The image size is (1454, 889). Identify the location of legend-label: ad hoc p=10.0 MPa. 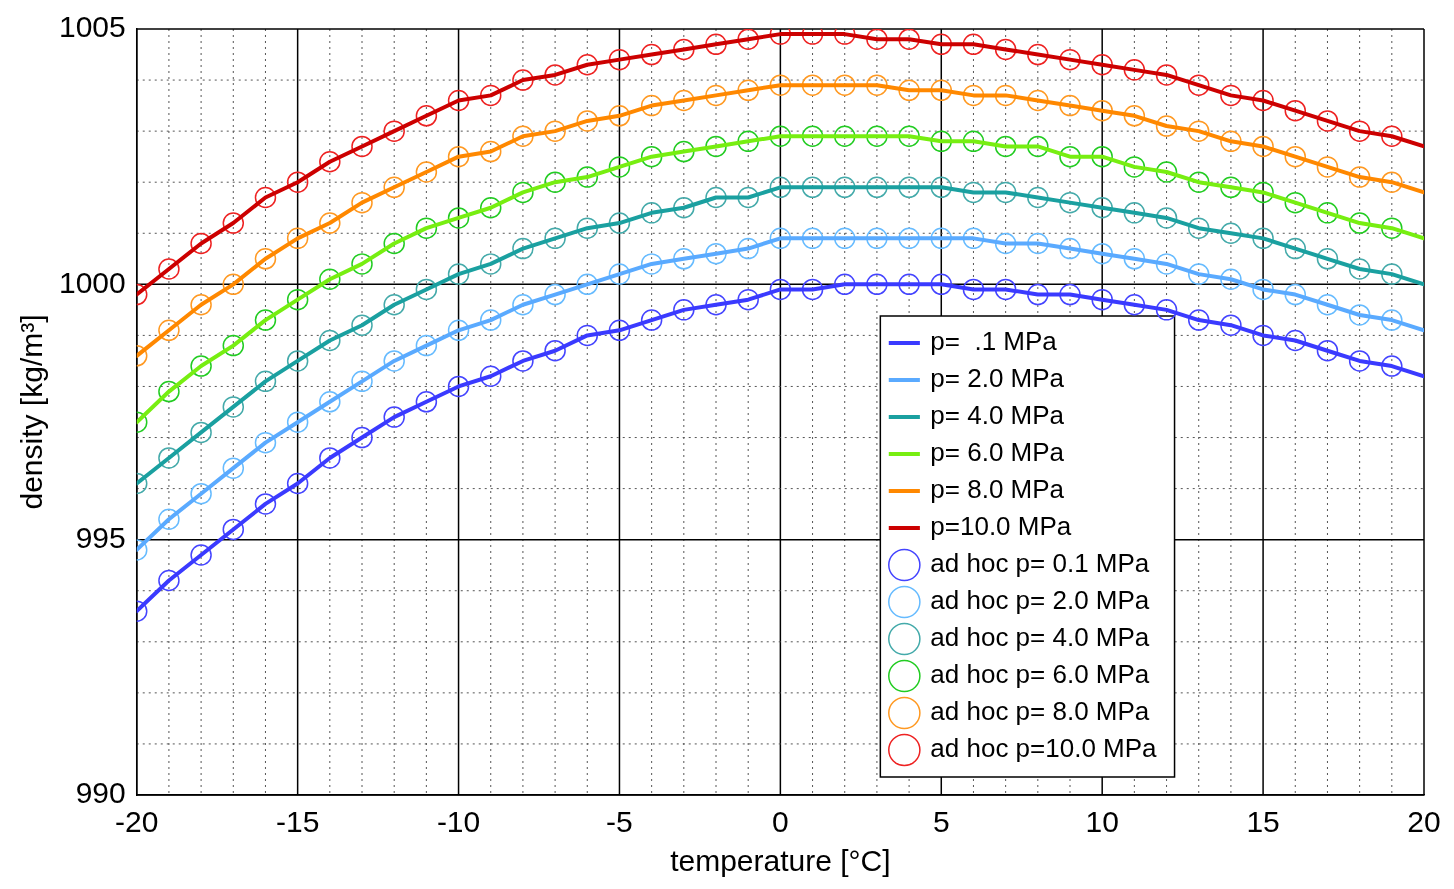
(1044, 748).